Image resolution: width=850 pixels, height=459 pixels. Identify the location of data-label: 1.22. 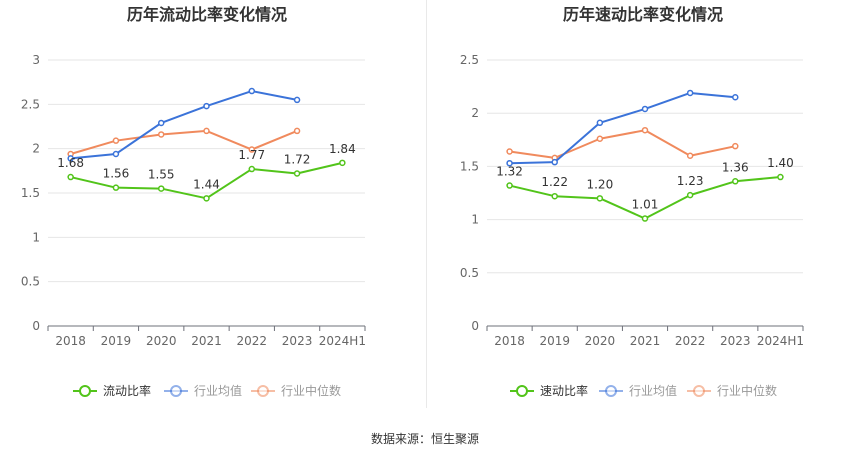
(554, 182).